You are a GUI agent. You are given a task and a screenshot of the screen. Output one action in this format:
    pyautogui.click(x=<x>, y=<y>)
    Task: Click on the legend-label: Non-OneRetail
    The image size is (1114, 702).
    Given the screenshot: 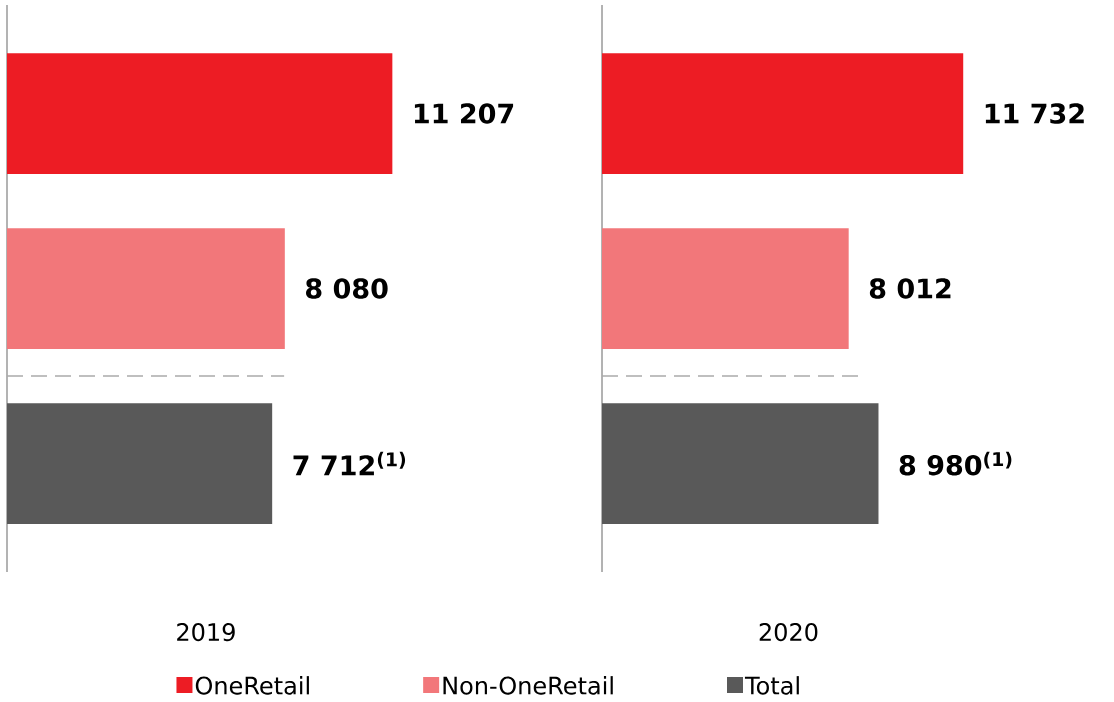 What is the action you would take?
    pyautogui.click(x=528, y=685)
    